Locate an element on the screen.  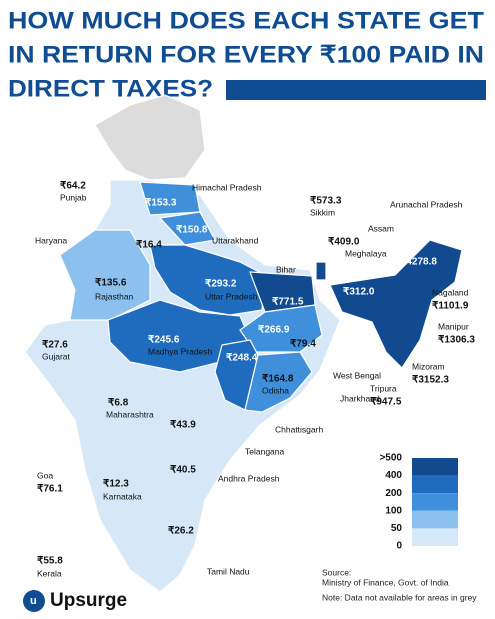
state-value: ₹771.5 is located at coordinates (288, 302).